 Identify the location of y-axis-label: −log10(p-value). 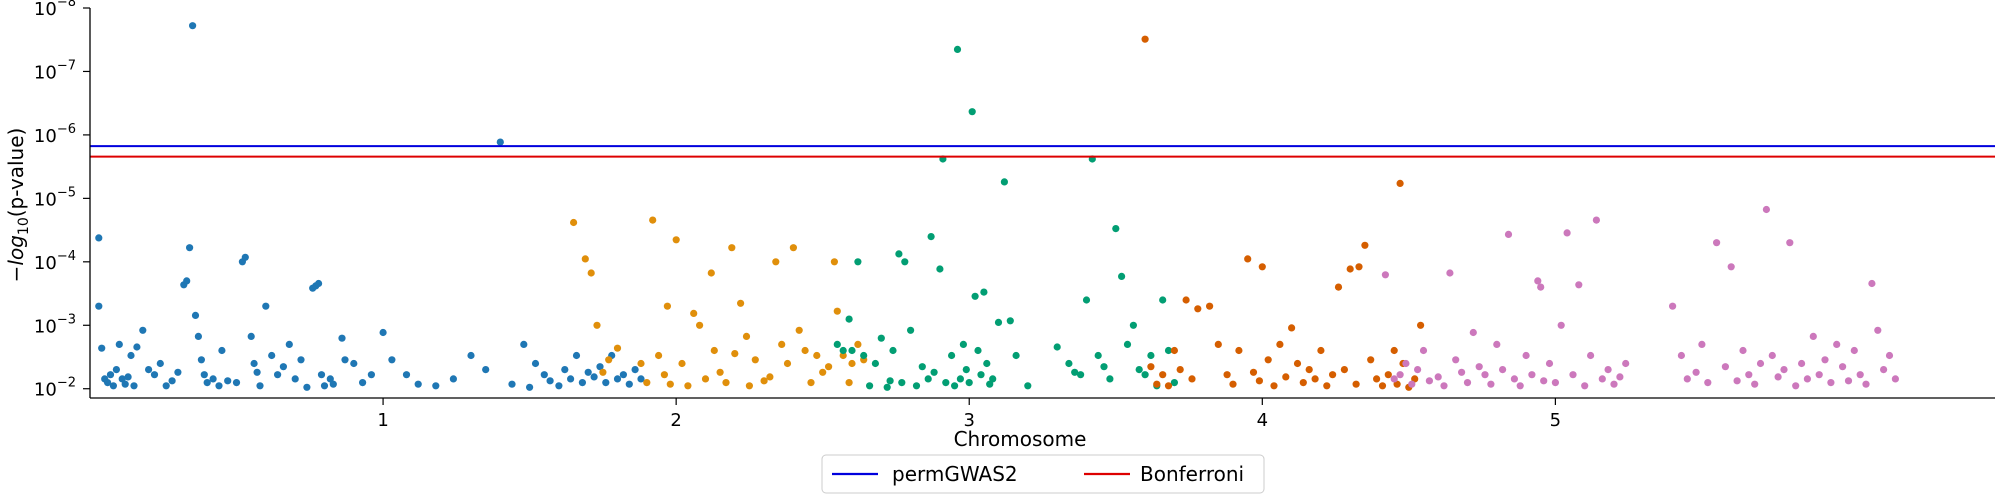
(18, 205).